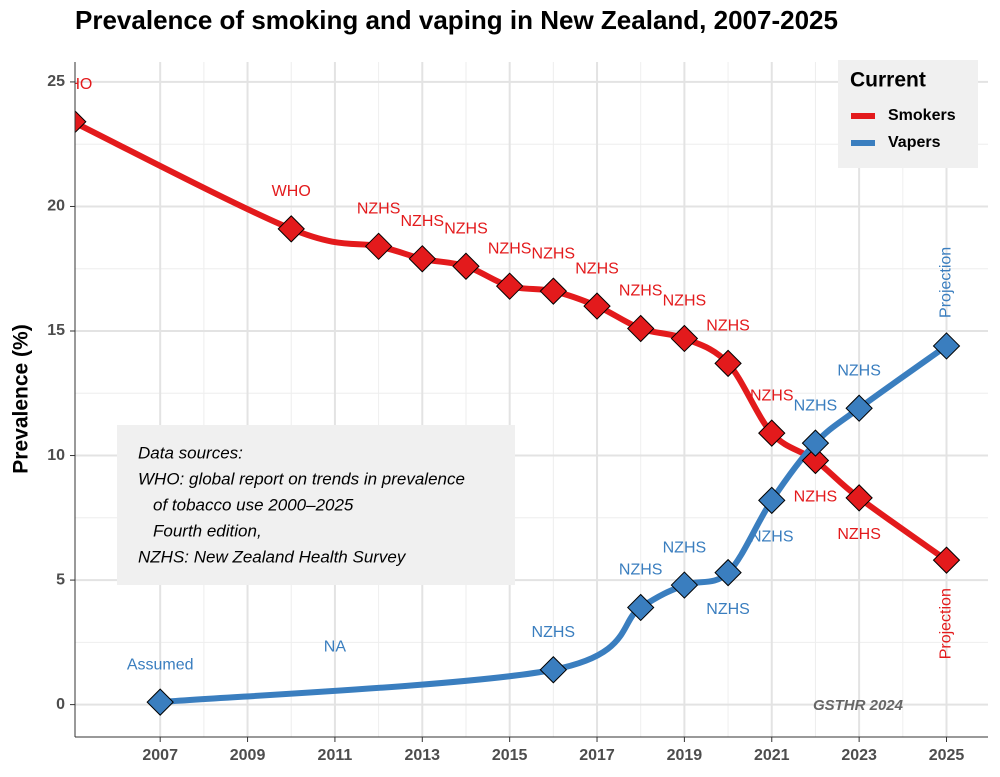  I want to click on x-tick-label: 2017, so click(597, 755).